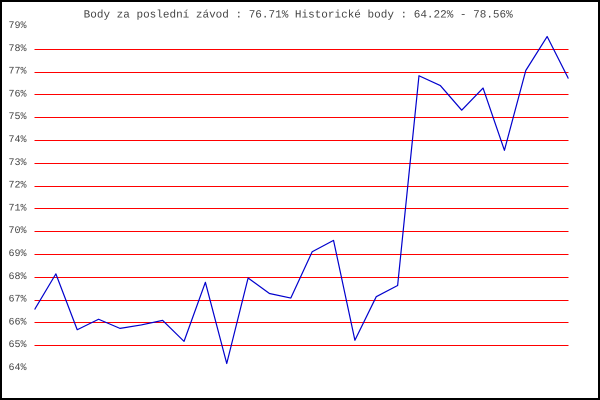 The width and height of the screenshot is (600, 400). Describe the element at coordinates (17, 232) in the screenshot. I see `y-tick-label: 70%` at that location.